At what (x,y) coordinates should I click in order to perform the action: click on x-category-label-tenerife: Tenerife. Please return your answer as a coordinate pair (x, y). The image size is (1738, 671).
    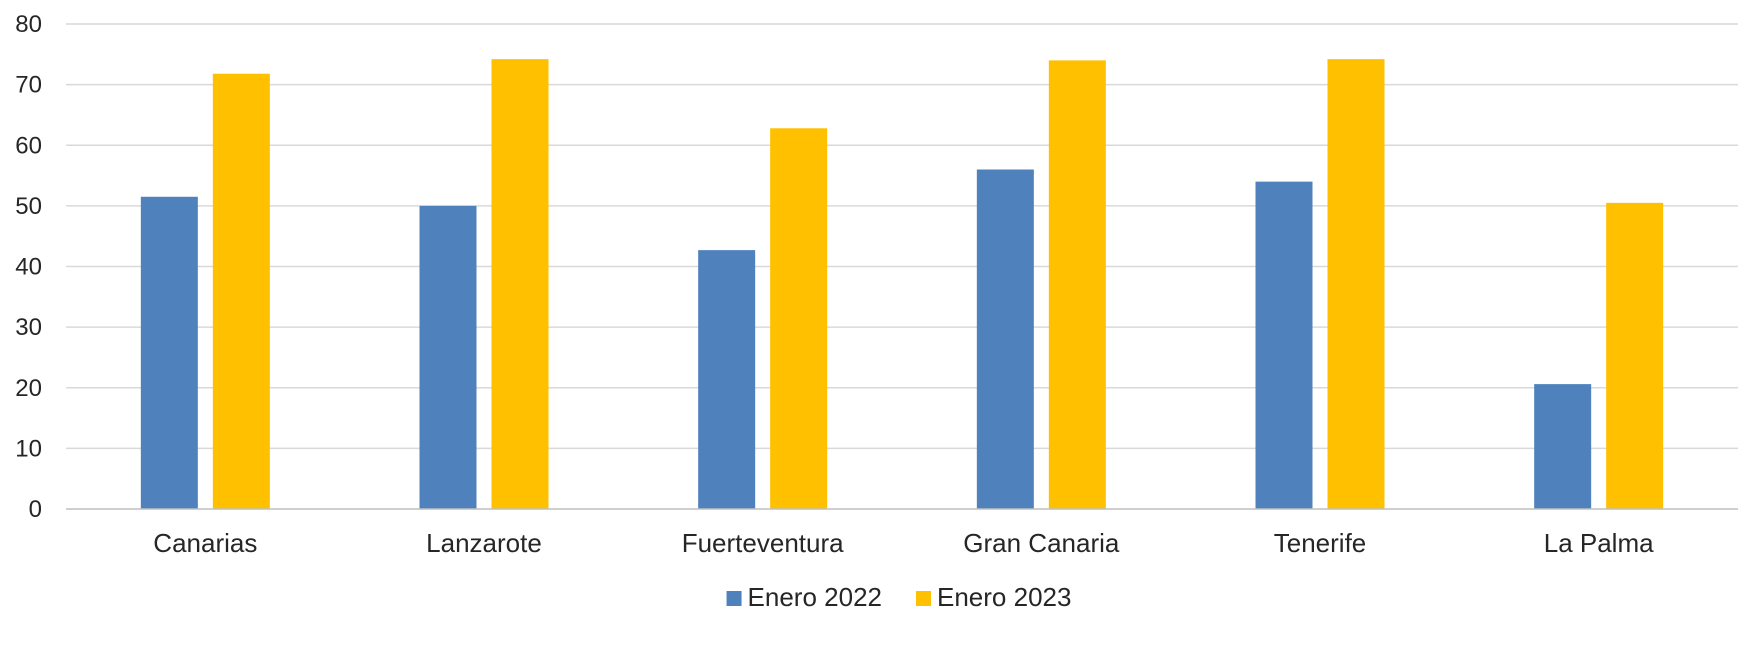
    Looking at the image, I should click on (1320, 543).